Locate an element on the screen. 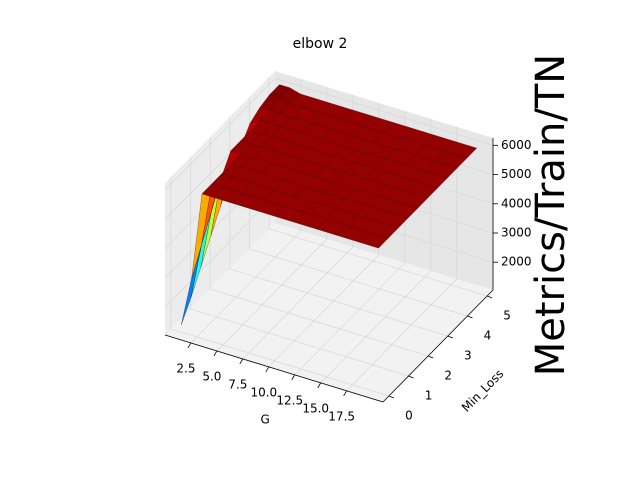 The width and height of the screenshot is (640, 480). x-tick-label: 10.0 is located at coordinates (263, 392).